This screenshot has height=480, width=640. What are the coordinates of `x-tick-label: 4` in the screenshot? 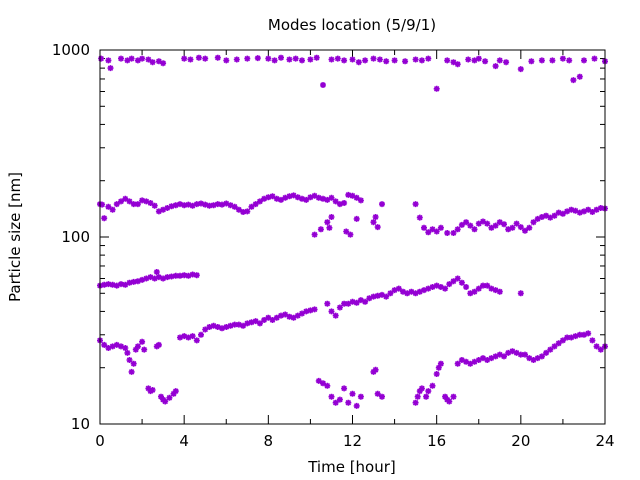 It's located at (184, 441).